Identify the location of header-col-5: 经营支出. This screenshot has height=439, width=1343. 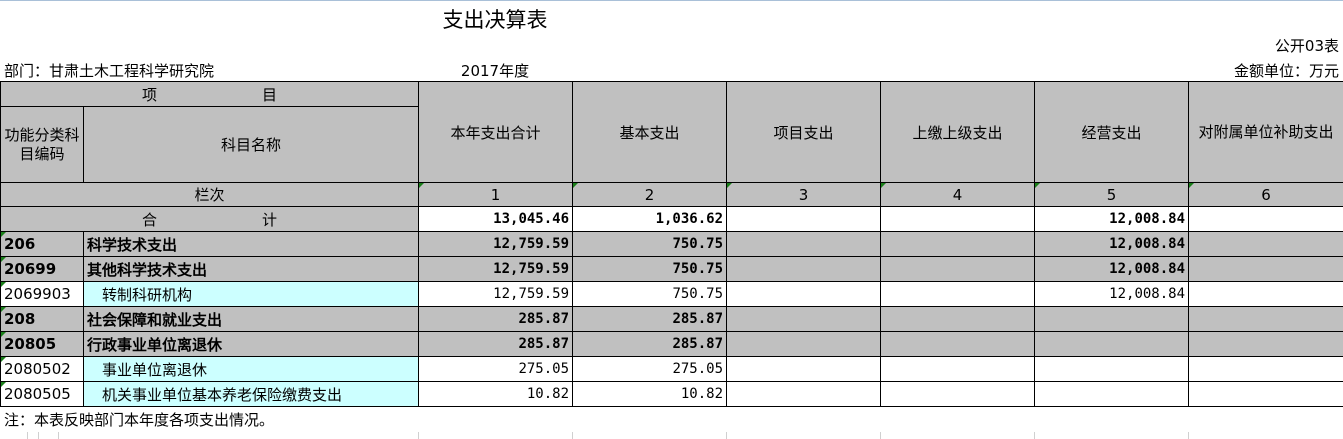
(1112, 132).